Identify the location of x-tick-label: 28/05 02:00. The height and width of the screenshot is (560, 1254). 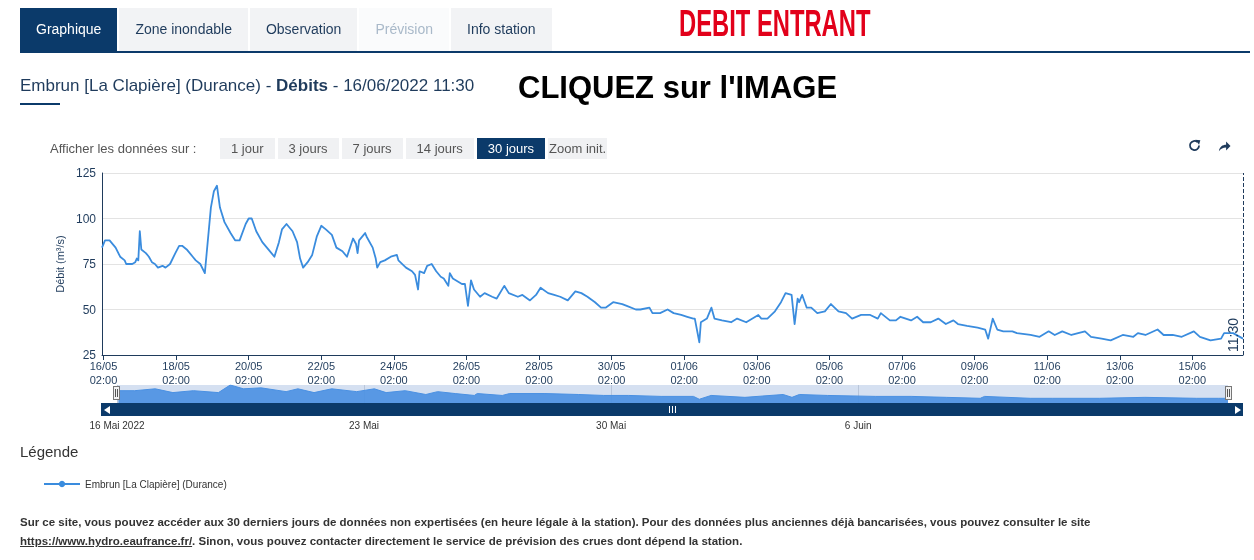
(539, 373).